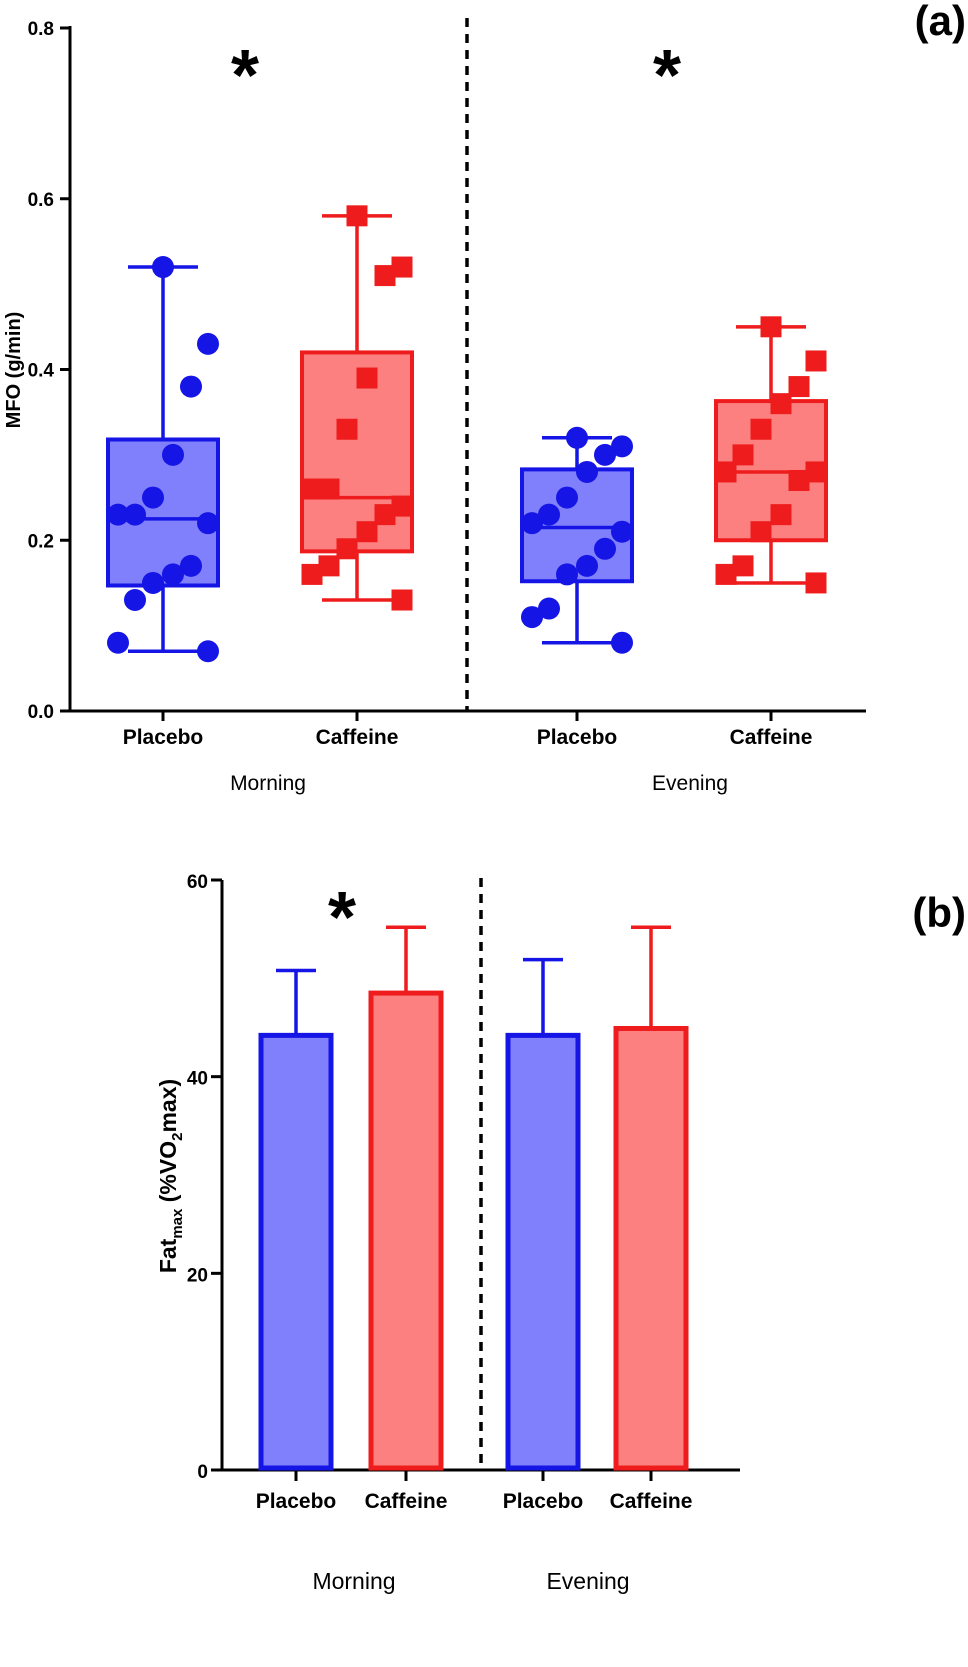 This screenshot has width=968, height=1667. Describe the element at coordinates (197, 1079) in the screenshot. I see `panel-b-y-tick-label: 40` at that location.